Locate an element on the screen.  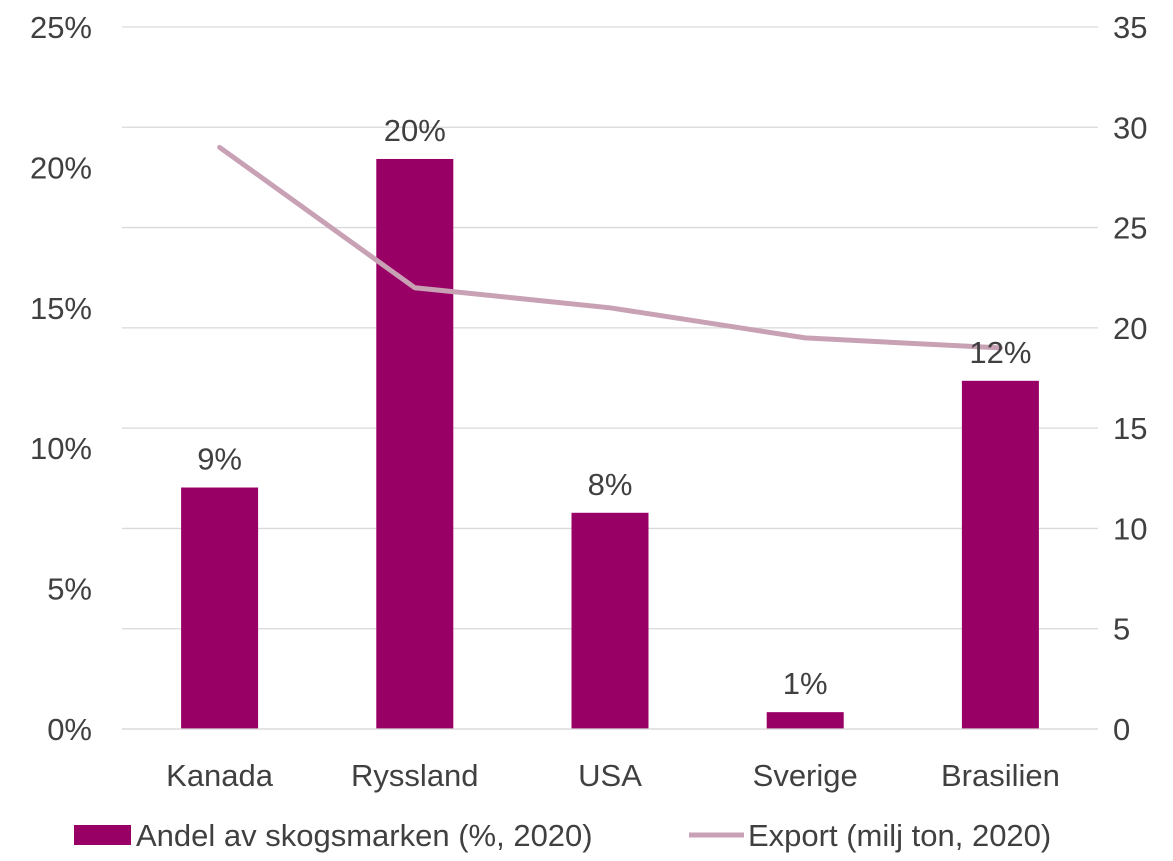
left-tick-label: 25% is located at coordinates (61, 27).